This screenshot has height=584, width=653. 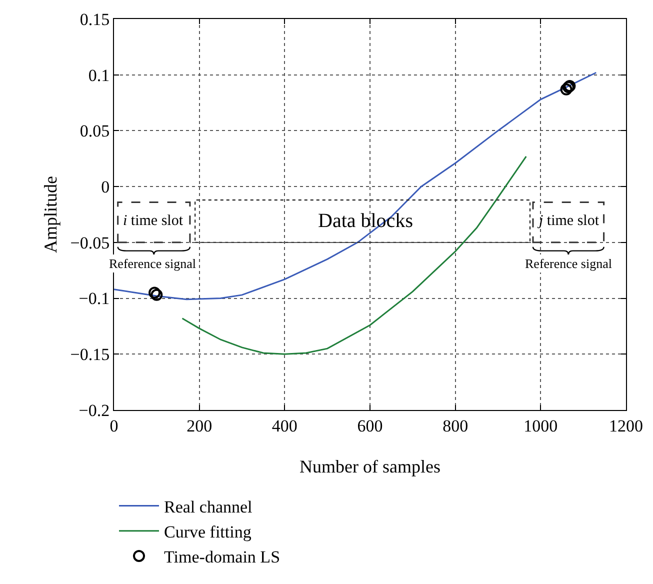 What do you see at coordinates (285, 426) in the screenshot?
I see `x-tick-label: 400` at bounding box center [285, 426].